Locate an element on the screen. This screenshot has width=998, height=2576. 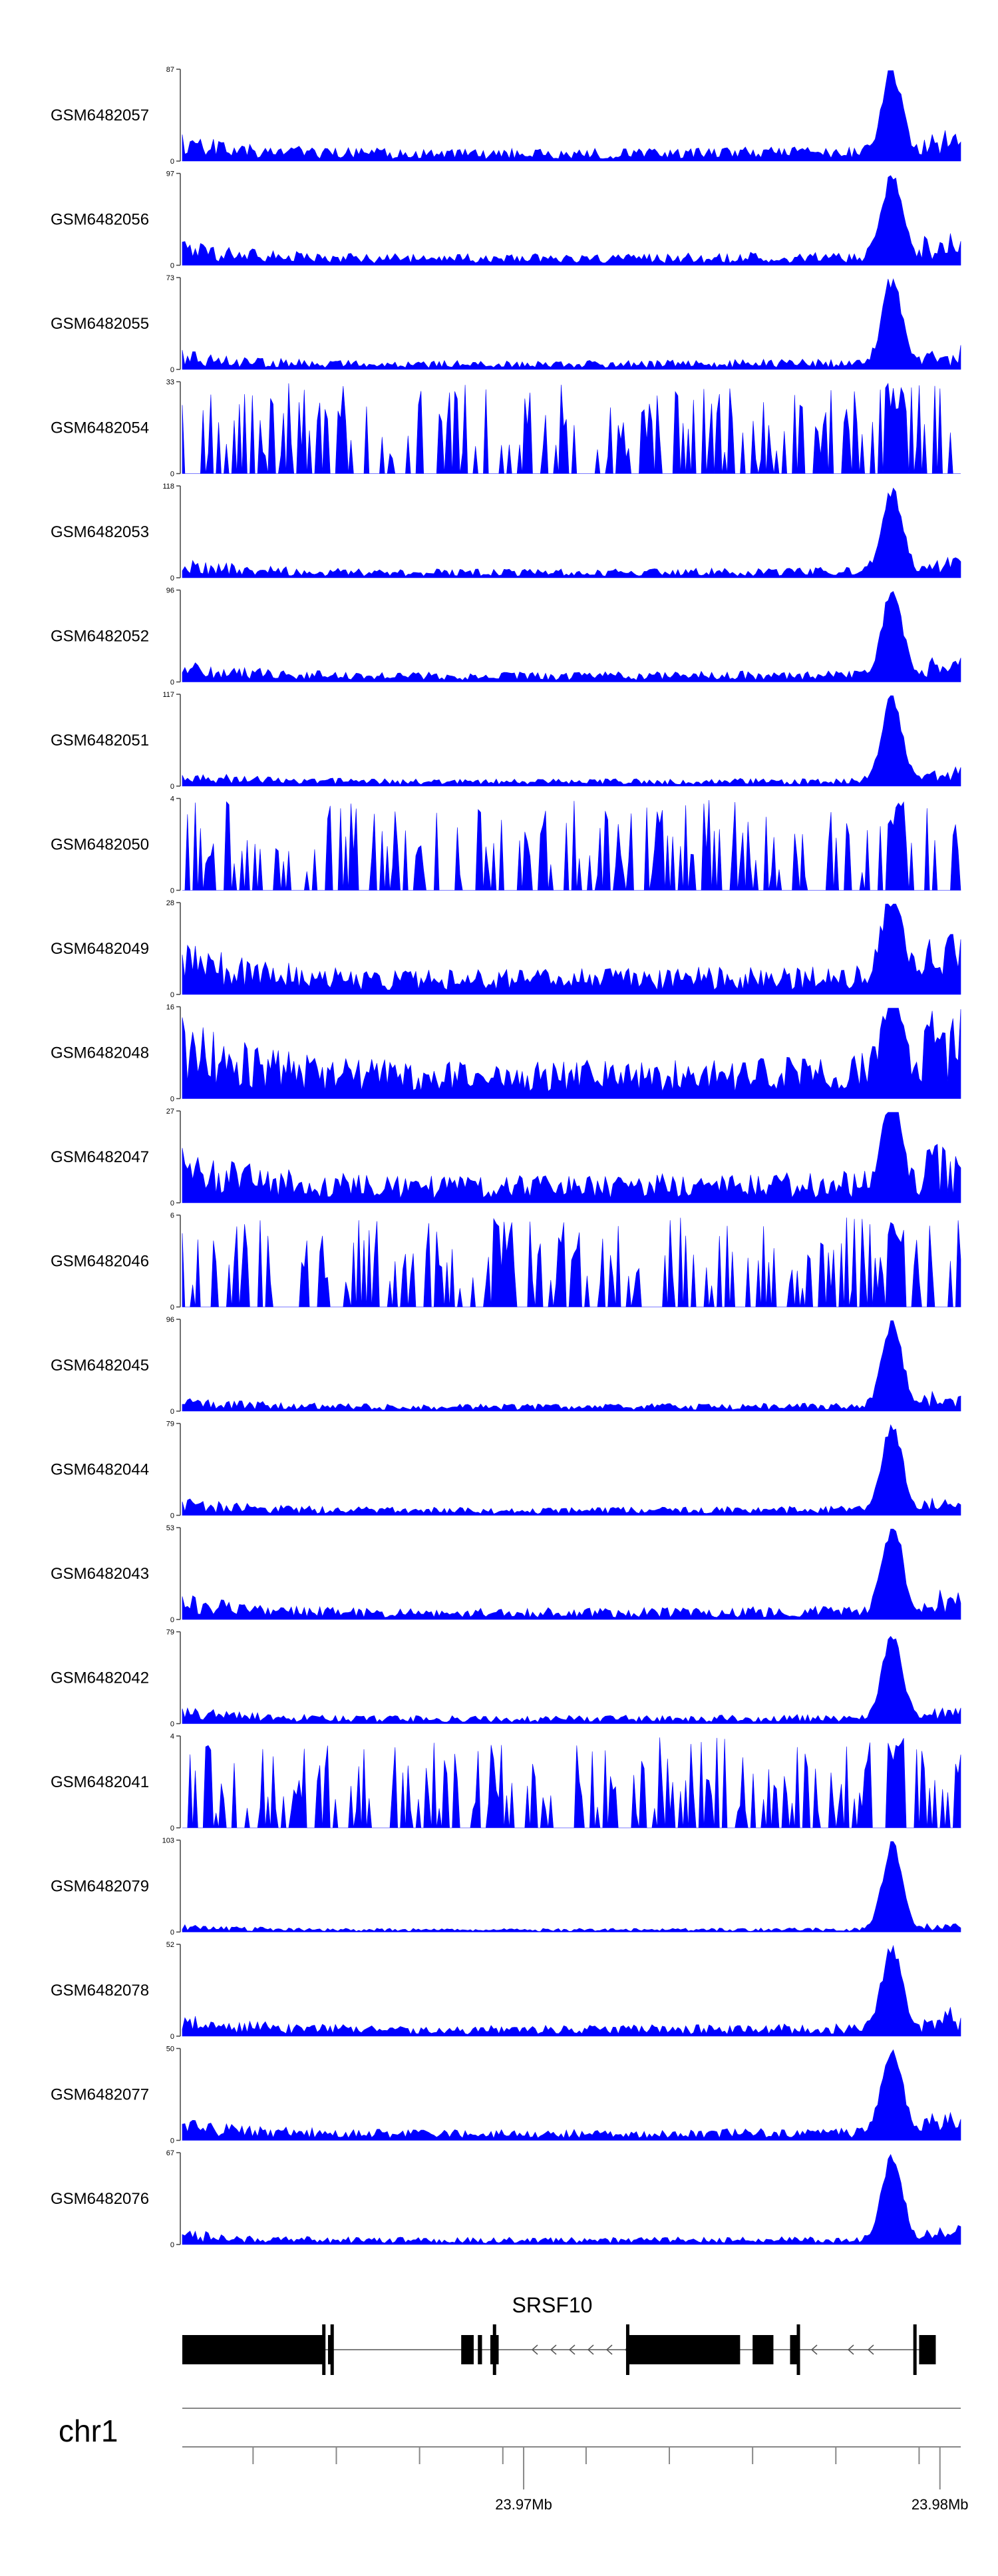
y-max-label: 87 is located at coordinates (170, 70).